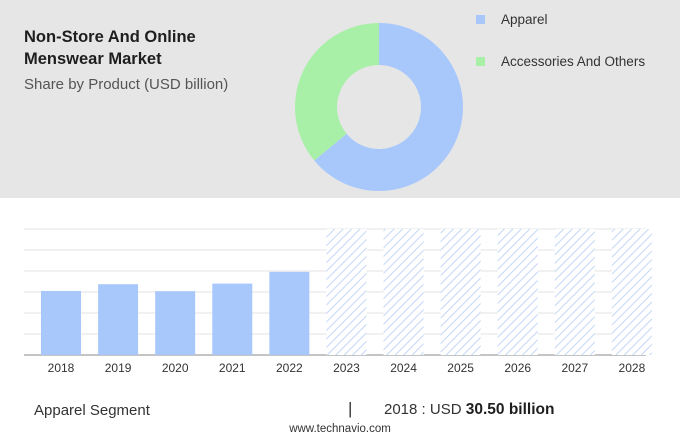 This screenshot has width=680, height=440. Describe the element at coordinates (631, 292) in the screenshot. I see `forecast-bar-2028` at that location.